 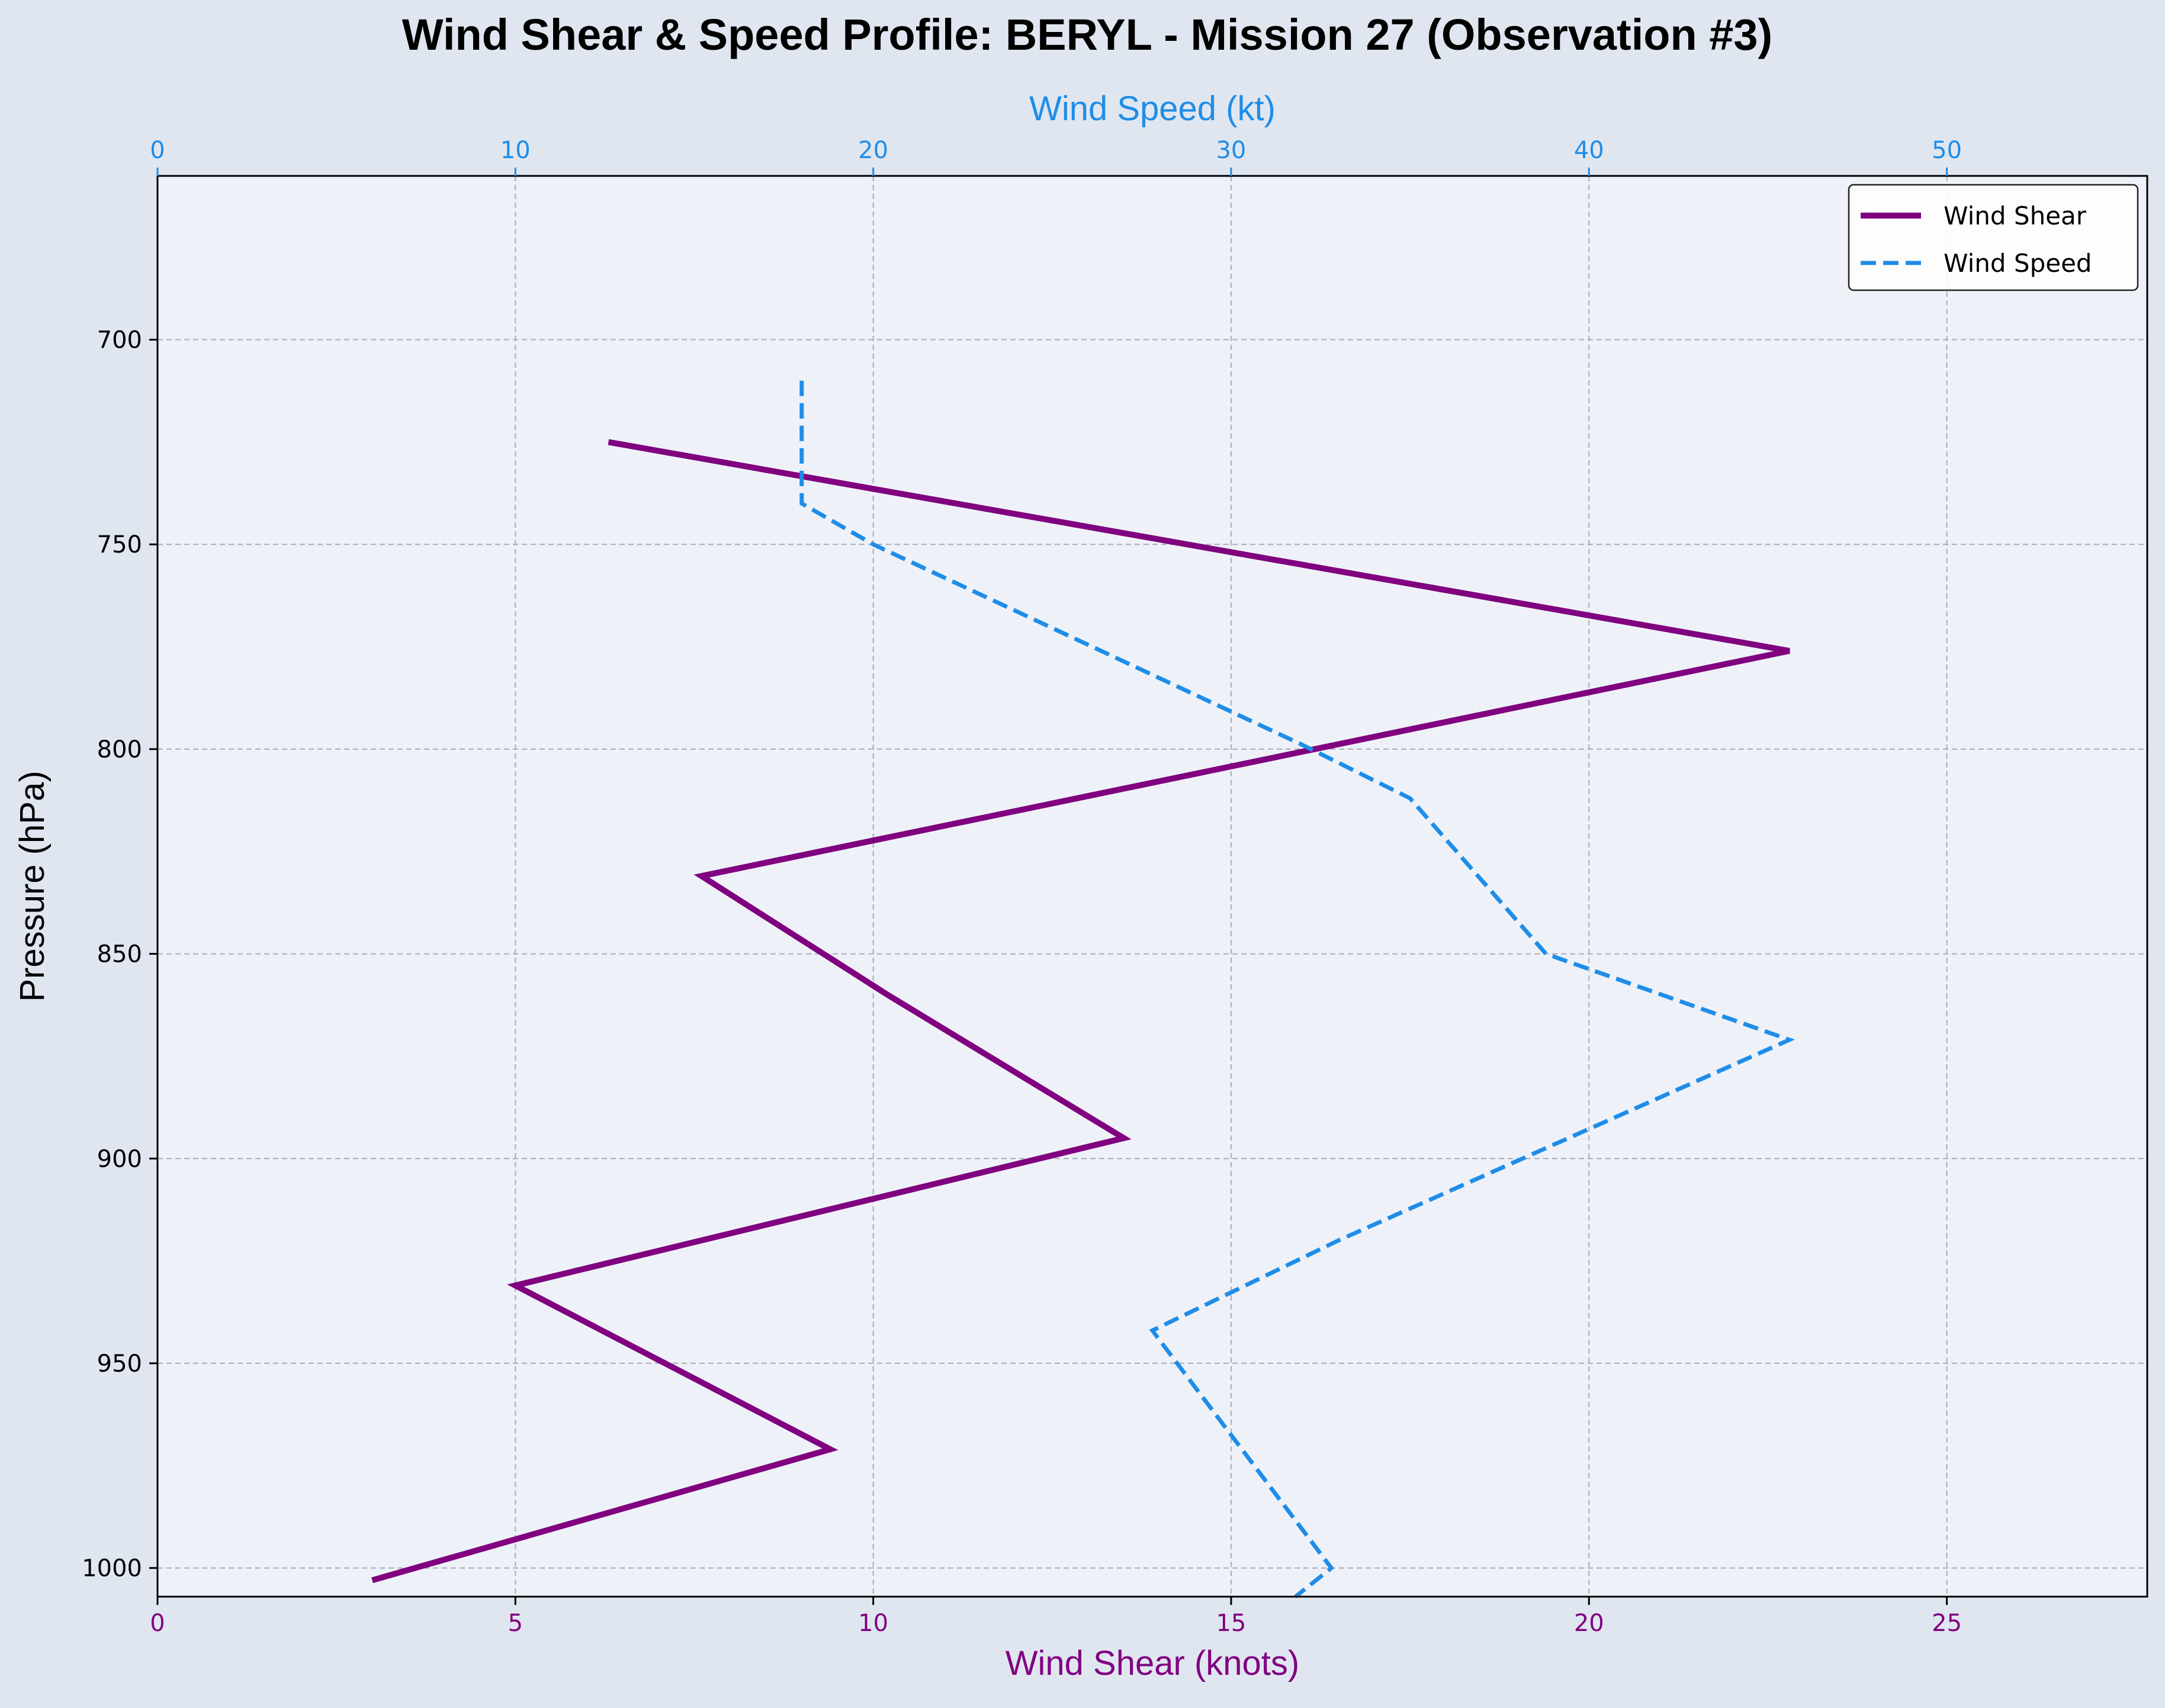 I want to click on y-tick-label: 900, so click(x=120, y=1159).